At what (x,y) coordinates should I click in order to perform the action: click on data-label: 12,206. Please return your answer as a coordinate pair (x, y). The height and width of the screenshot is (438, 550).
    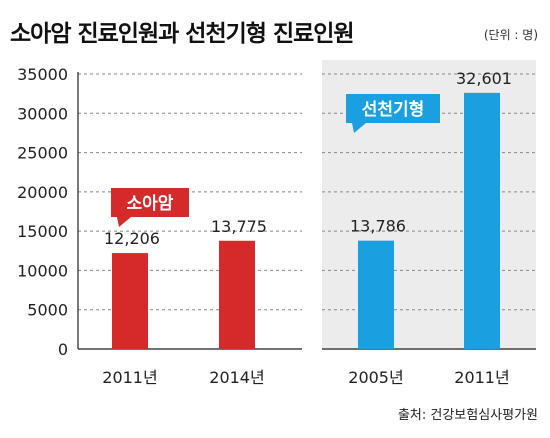
    Looking at the image, I should click on (132, 238).